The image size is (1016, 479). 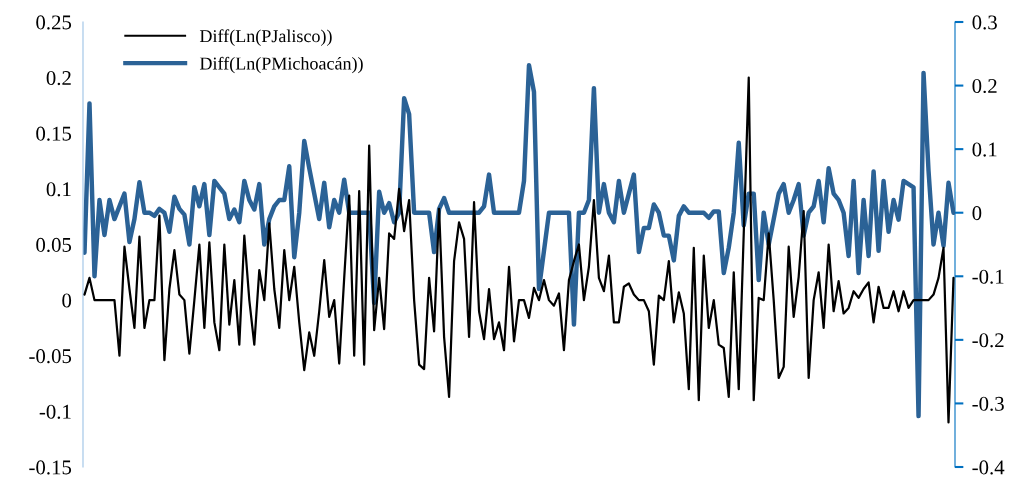 I want to click on y-tick-label: 0.15, so click(x=54, y=133).